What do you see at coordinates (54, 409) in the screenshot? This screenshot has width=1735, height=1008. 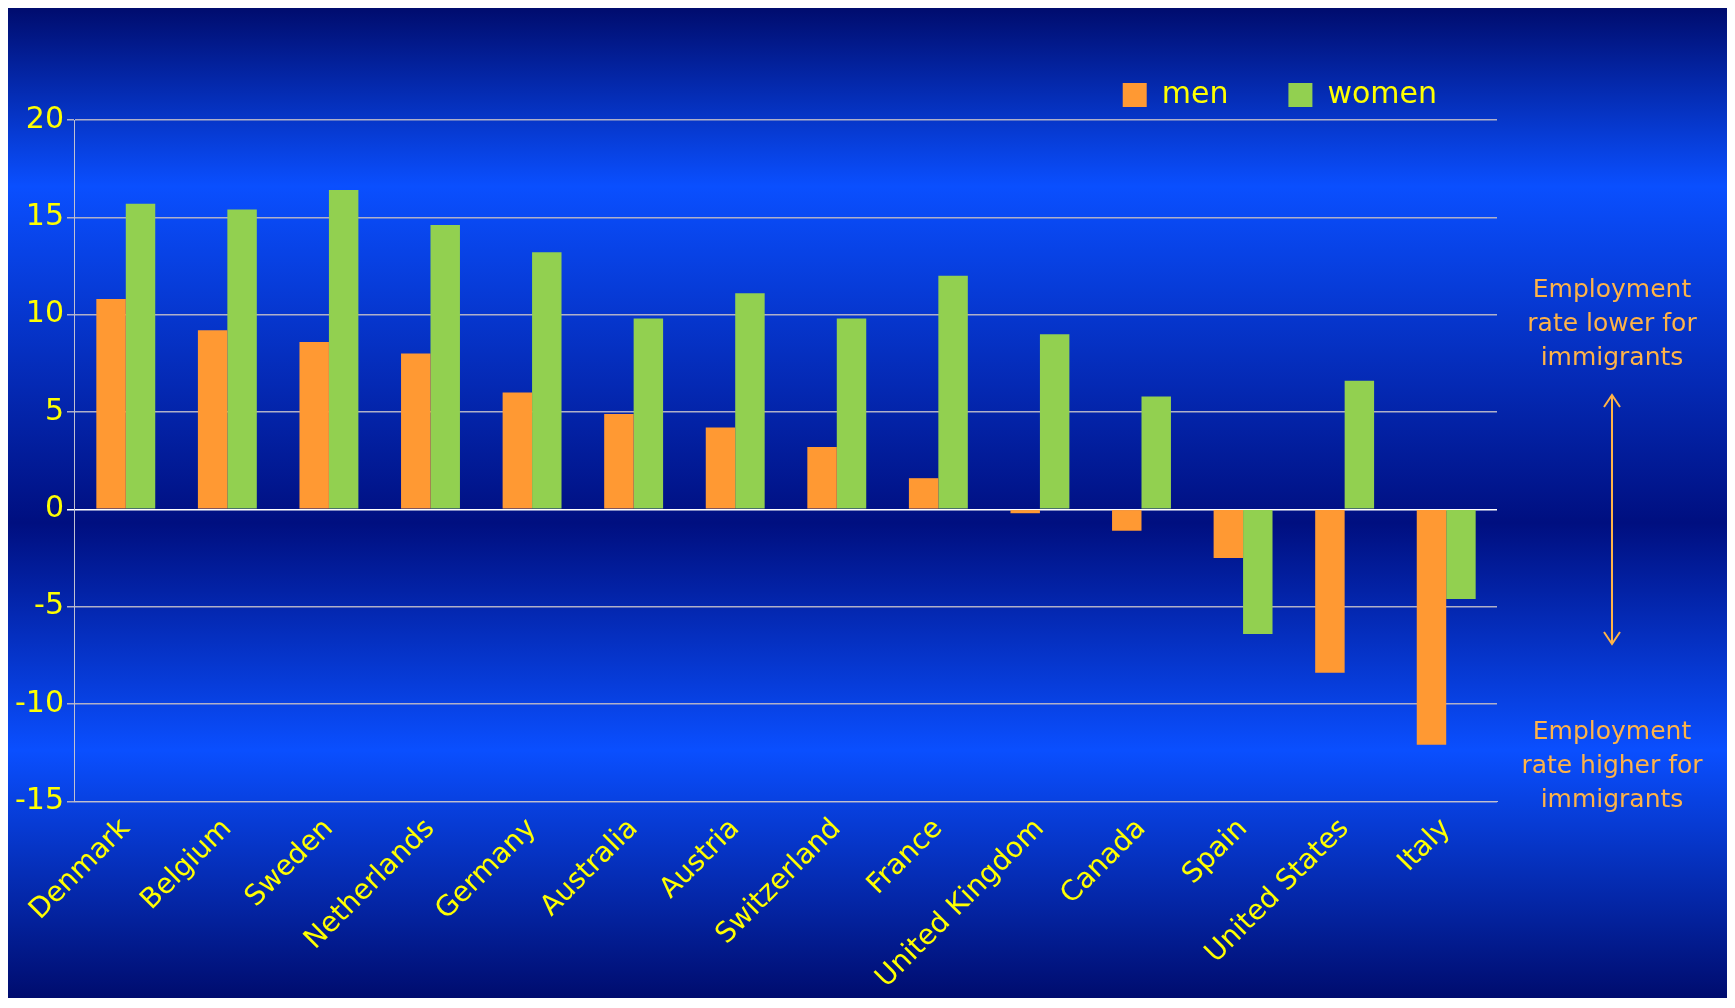 I see `y-tick-label: 5` at bounding box center [54, 409].